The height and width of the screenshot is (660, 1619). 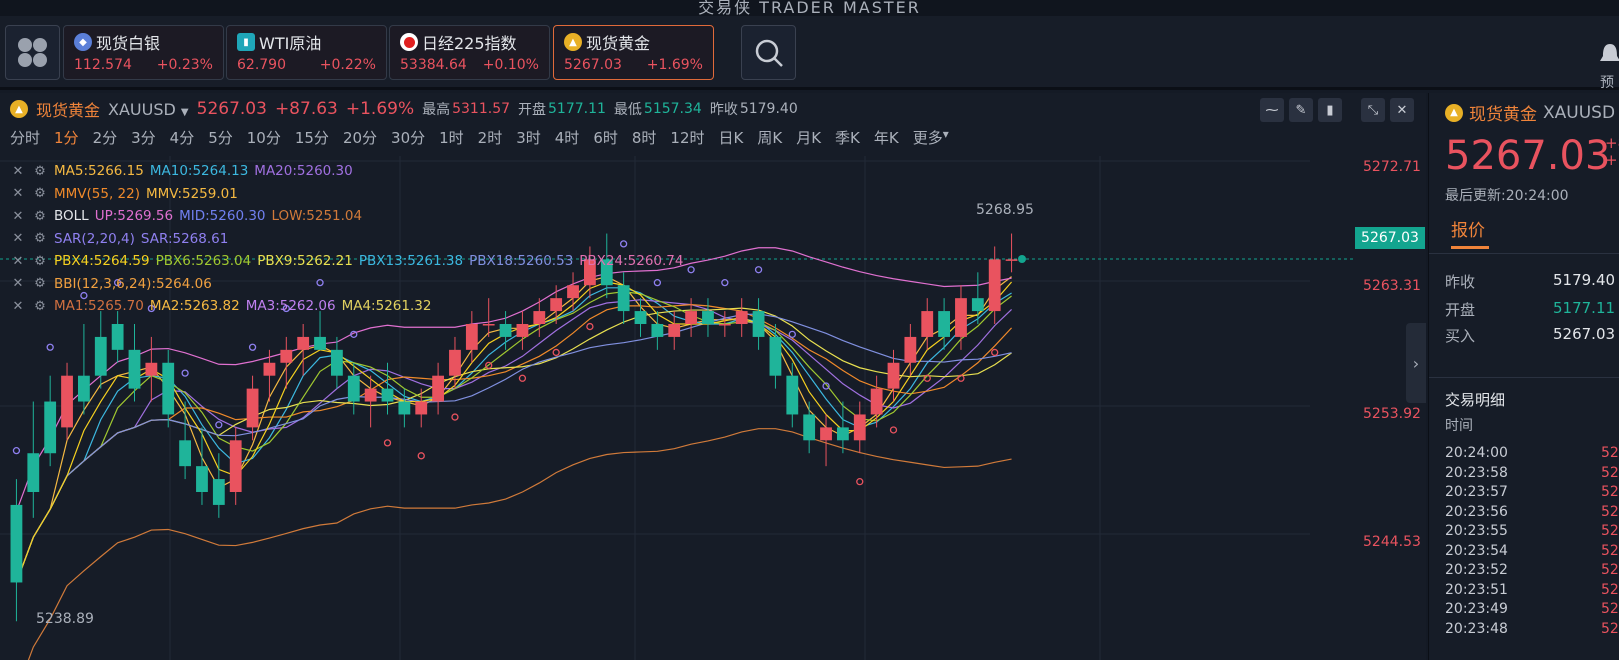 I want to click on indicator-button: ⁓, so click(x=1272, y=110).